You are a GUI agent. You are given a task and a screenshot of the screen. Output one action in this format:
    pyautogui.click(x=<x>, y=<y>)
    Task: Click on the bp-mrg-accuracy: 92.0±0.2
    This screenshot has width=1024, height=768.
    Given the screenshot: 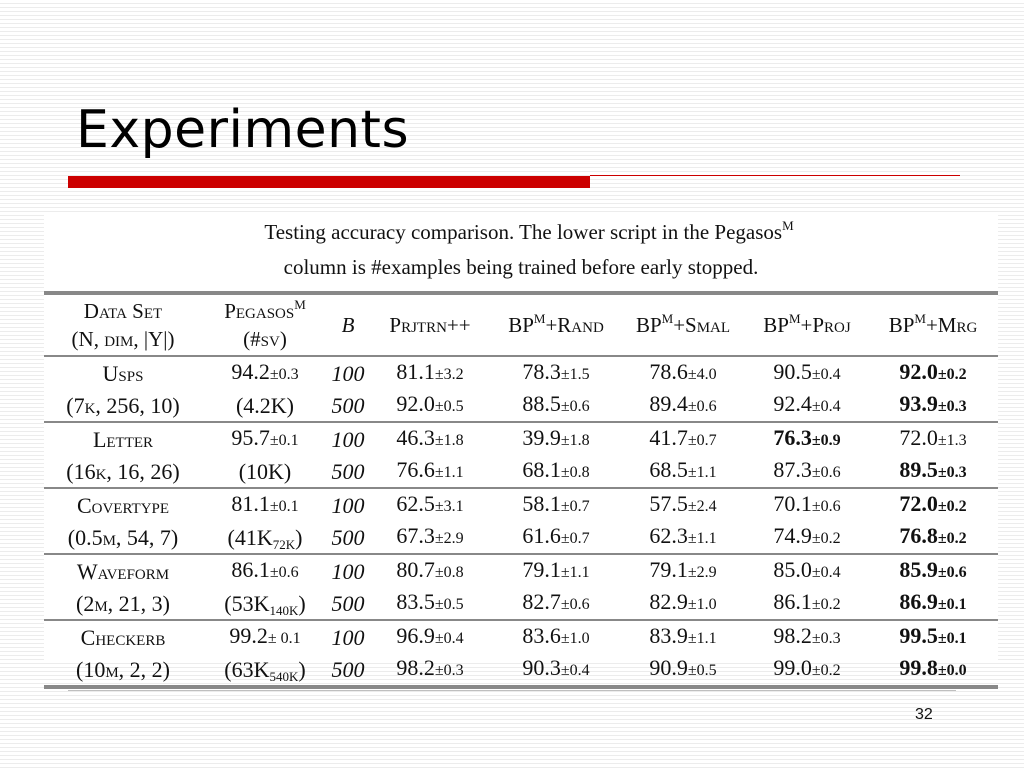 What is the action you would take?
    pyautogui.click(x=933, y=372)
    